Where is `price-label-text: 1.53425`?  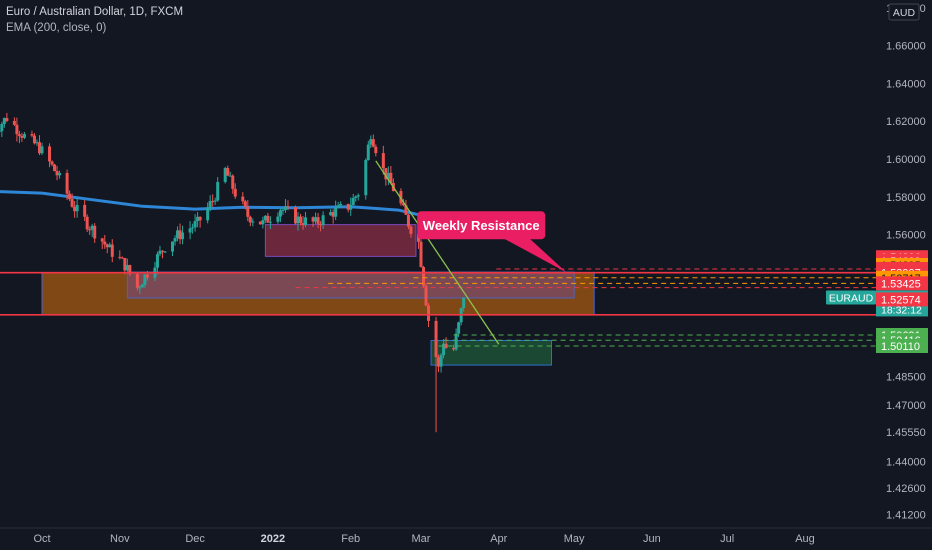
price-label-text: 1.53425 is located at coordinates (901, 284).